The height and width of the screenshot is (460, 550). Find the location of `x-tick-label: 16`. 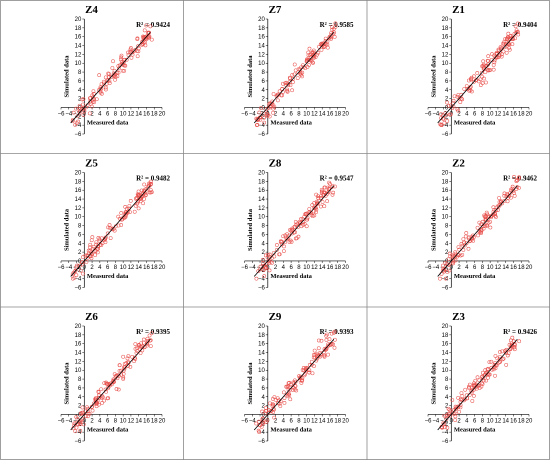

x-tick-label: 16 is located at coordinates (330, 268).